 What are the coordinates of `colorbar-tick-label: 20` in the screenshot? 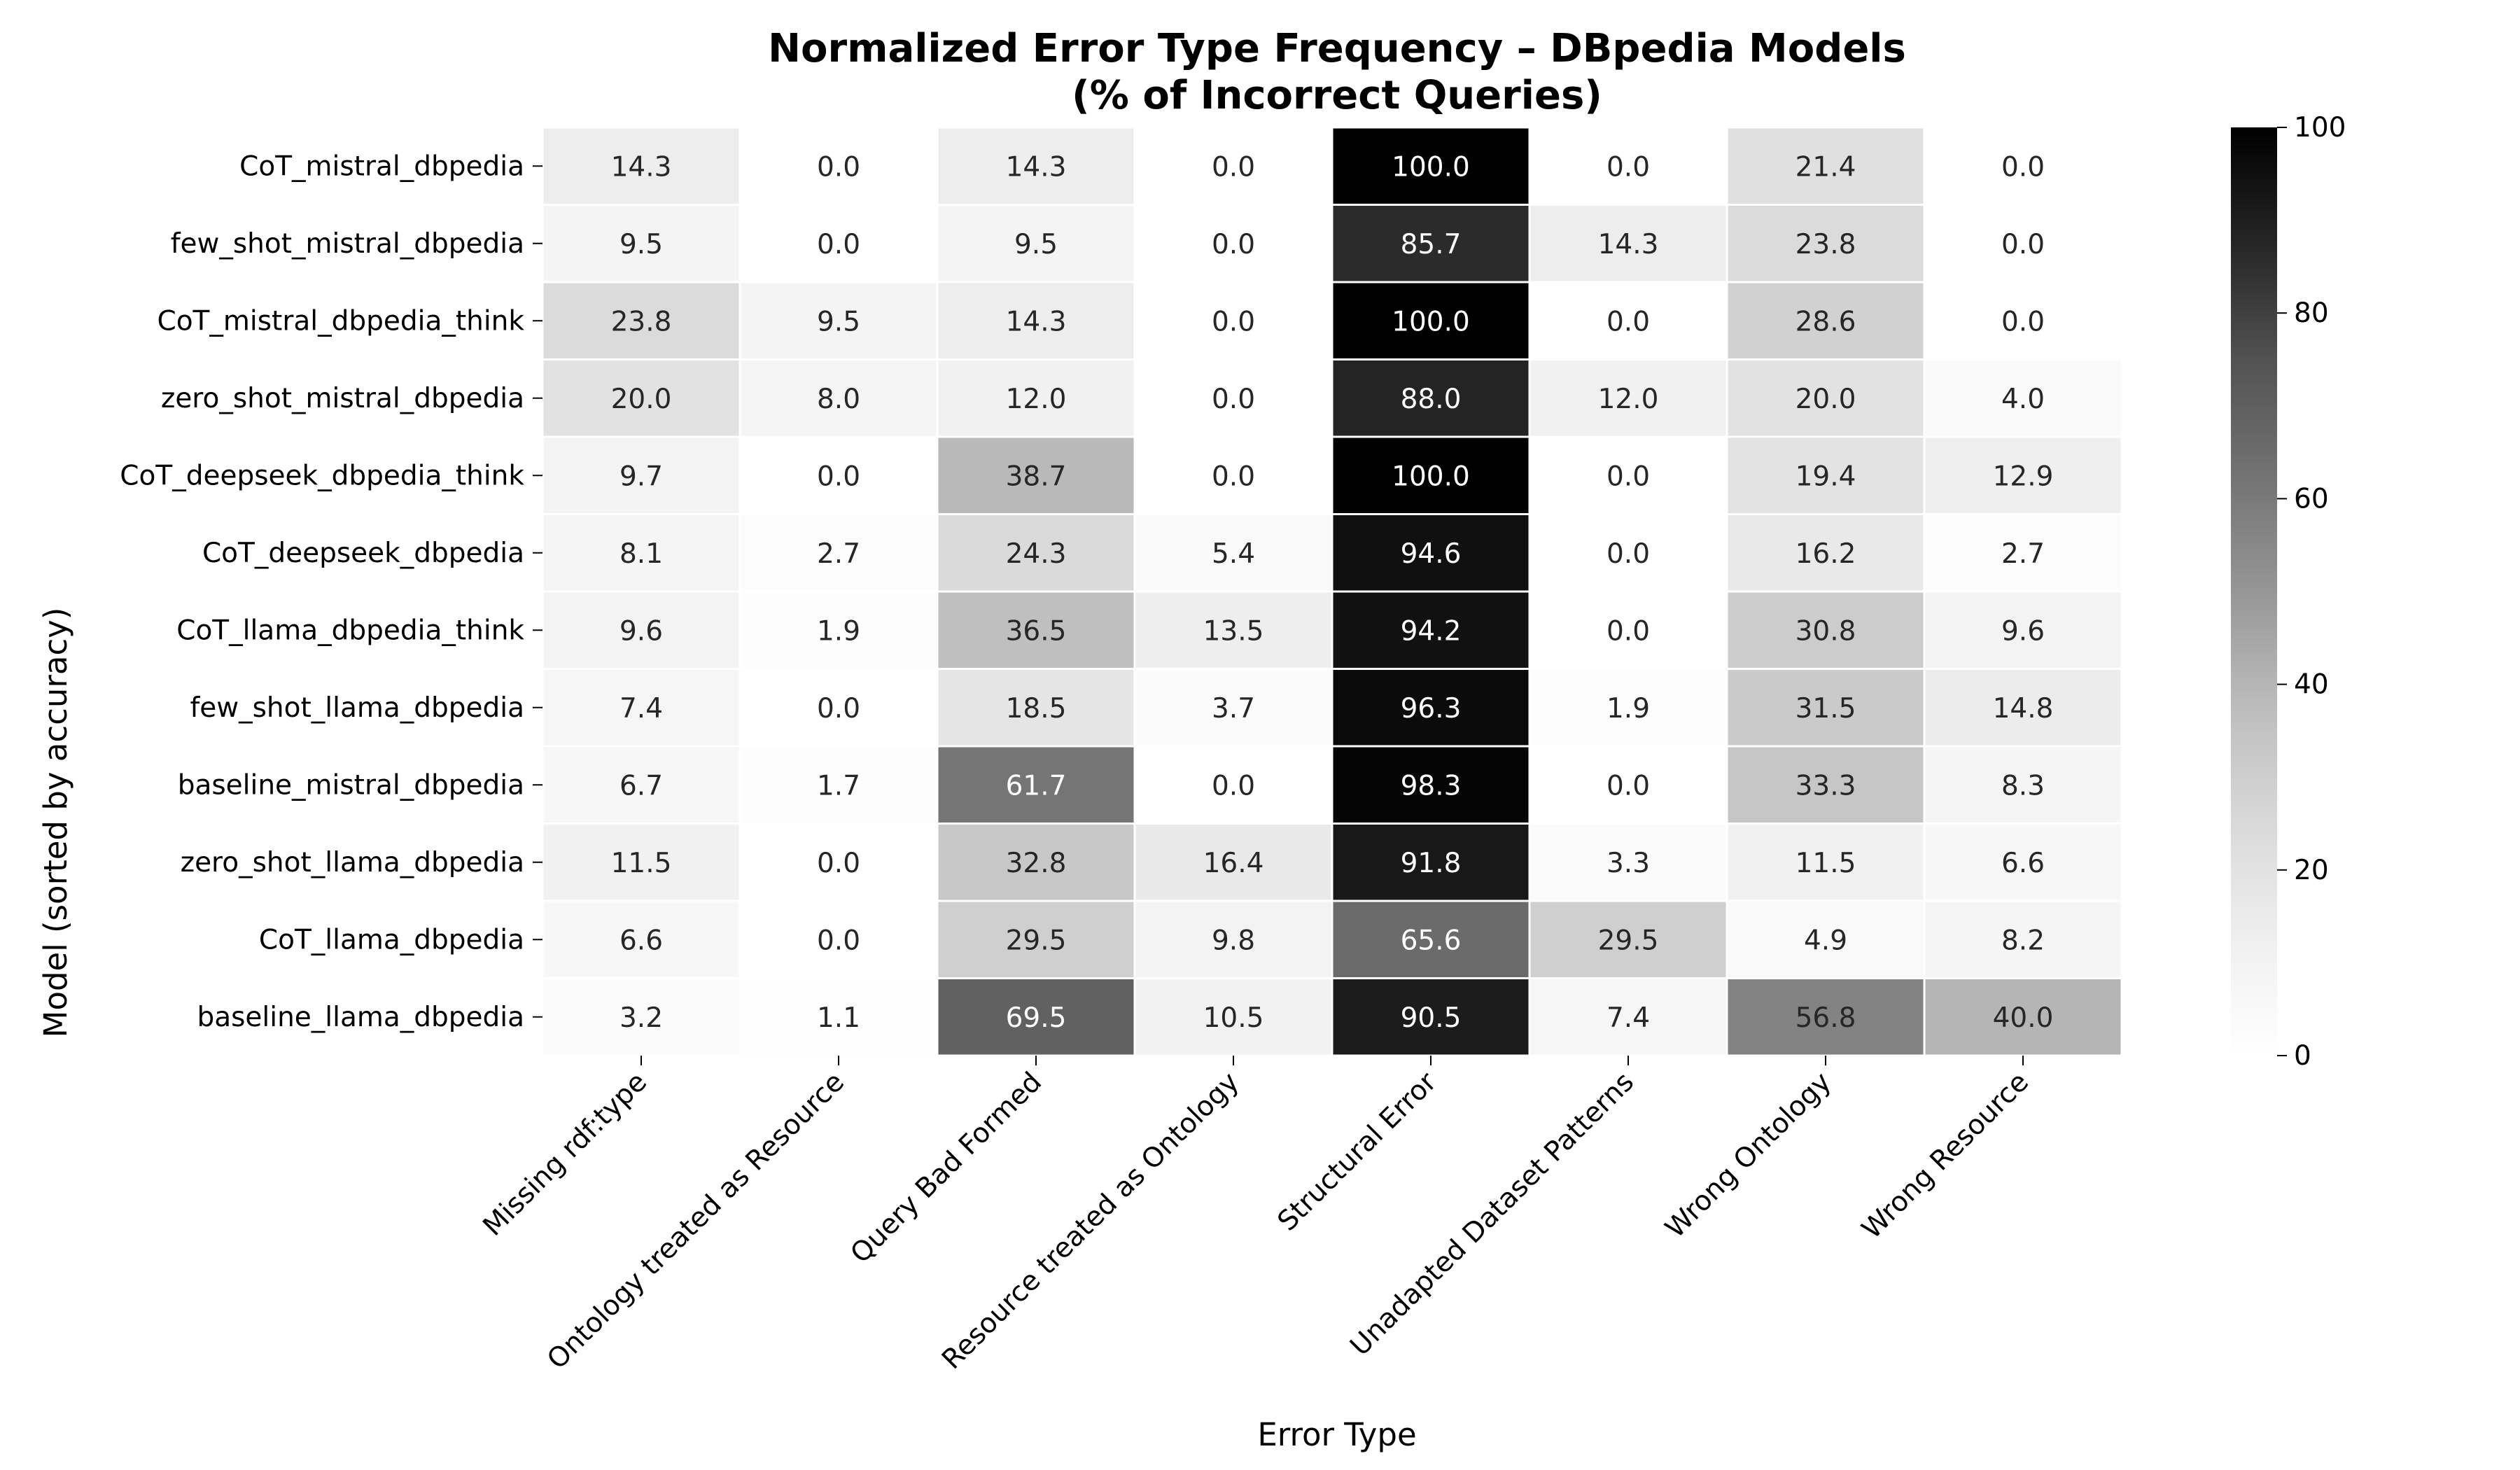 It's located at (2311, 870).